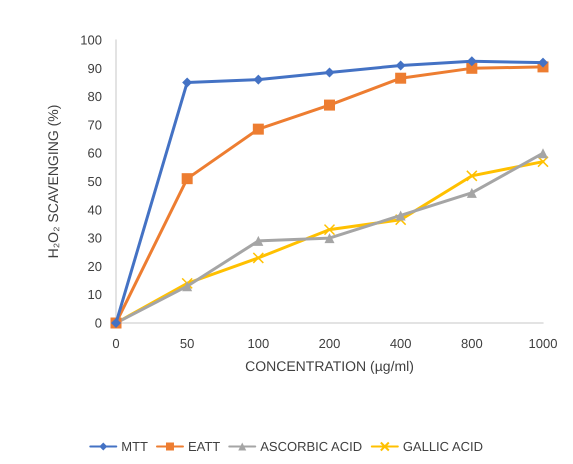 The height and width of the screenshot is (464, 573). I want to click on y-tick-label: 90, so click(95, 68).